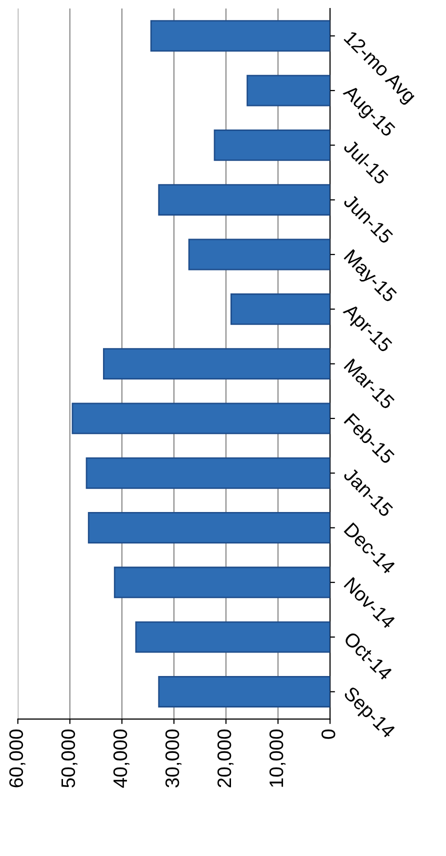  Describe the element at coordinates (225, 759) in the screenshot. I see `x-tick-label: 20,000` at that location.